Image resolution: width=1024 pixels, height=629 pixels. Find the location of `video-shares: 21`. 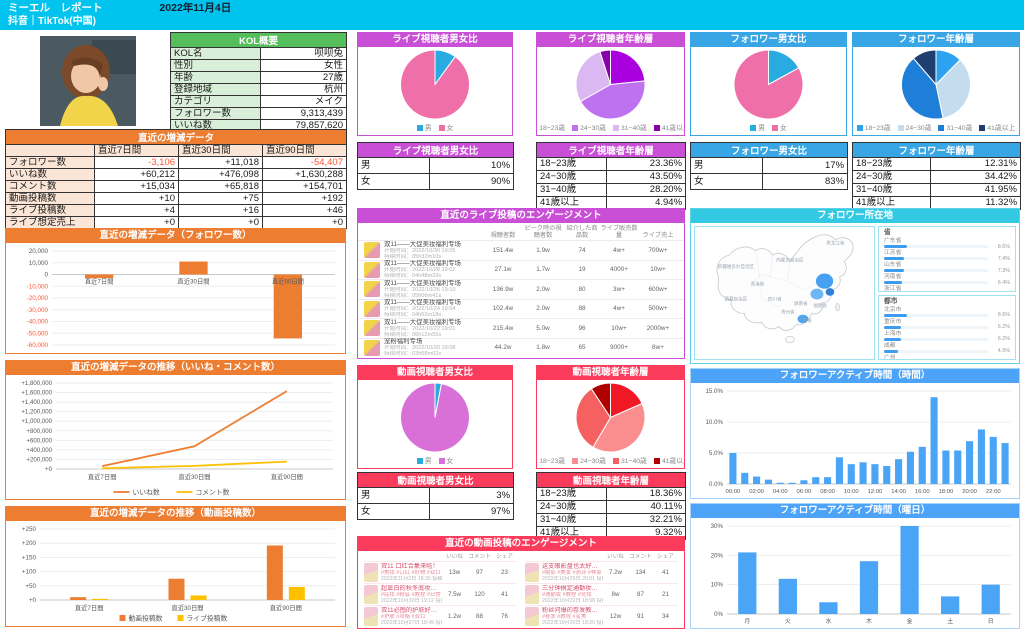

video-shares: 21 is located at coordinates (665, 594).